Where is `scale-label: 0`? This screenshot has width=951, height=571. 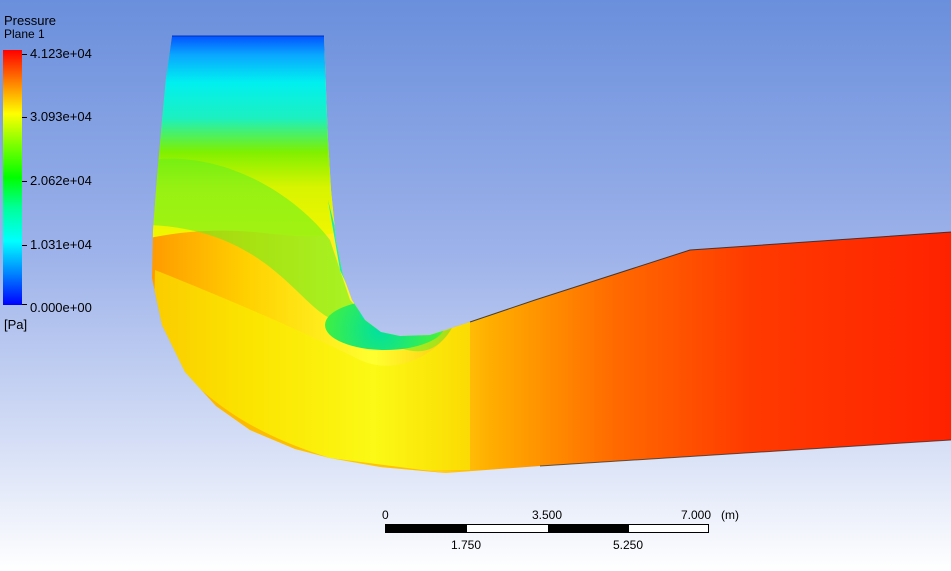 scale-label: 0 is located at coordinates (385, 515).